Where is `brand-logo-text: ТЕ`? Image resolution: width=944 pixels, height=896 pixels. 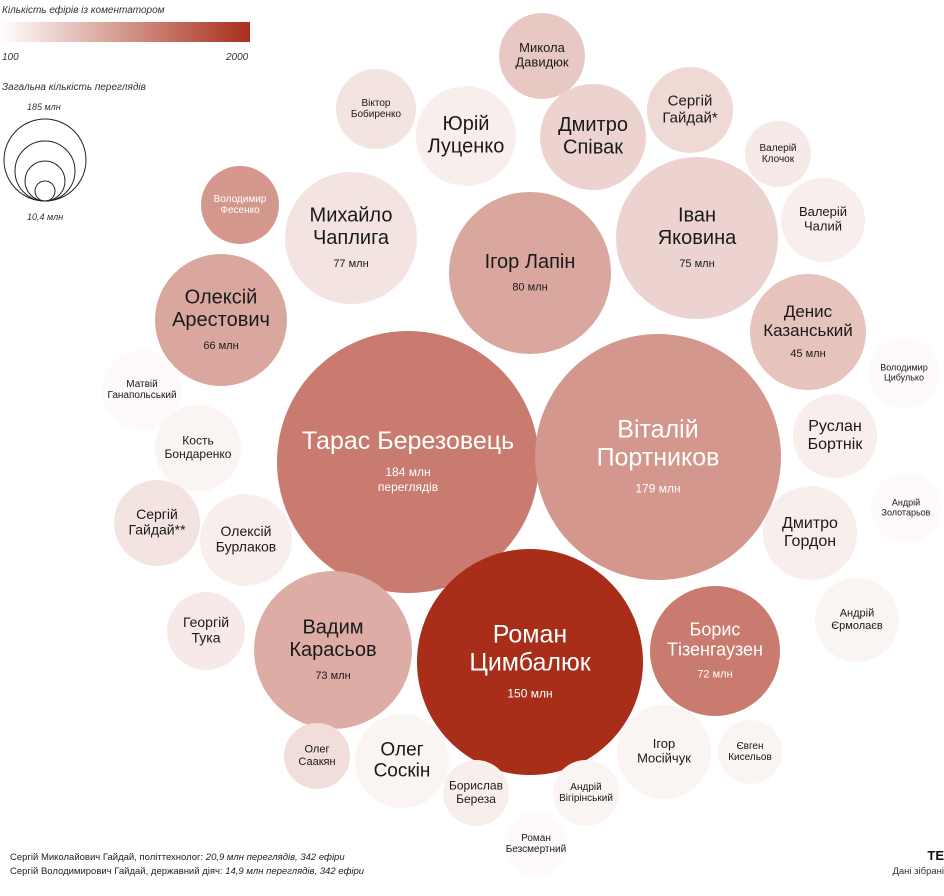
brand-logo-text: ТЕ is located at coordinates (935, 855).